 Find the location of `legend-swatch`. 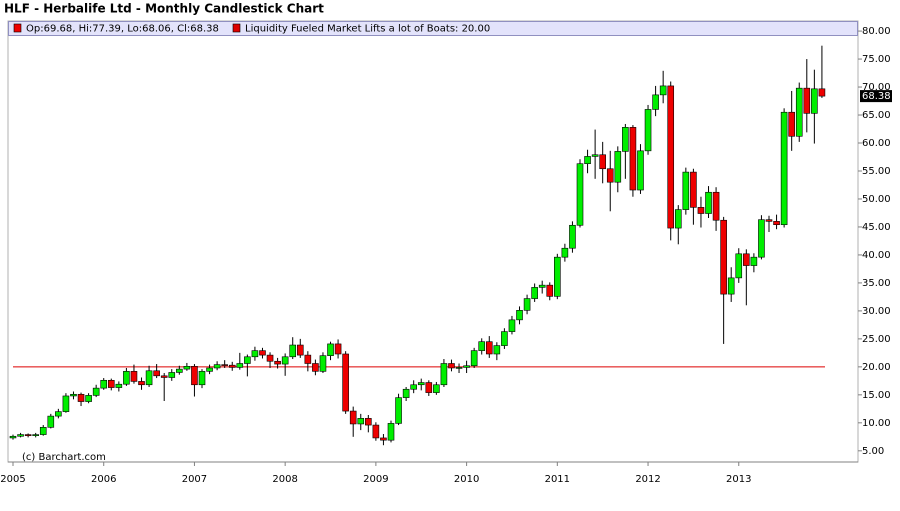

legend-swatch is located at coordinates (236, 28).